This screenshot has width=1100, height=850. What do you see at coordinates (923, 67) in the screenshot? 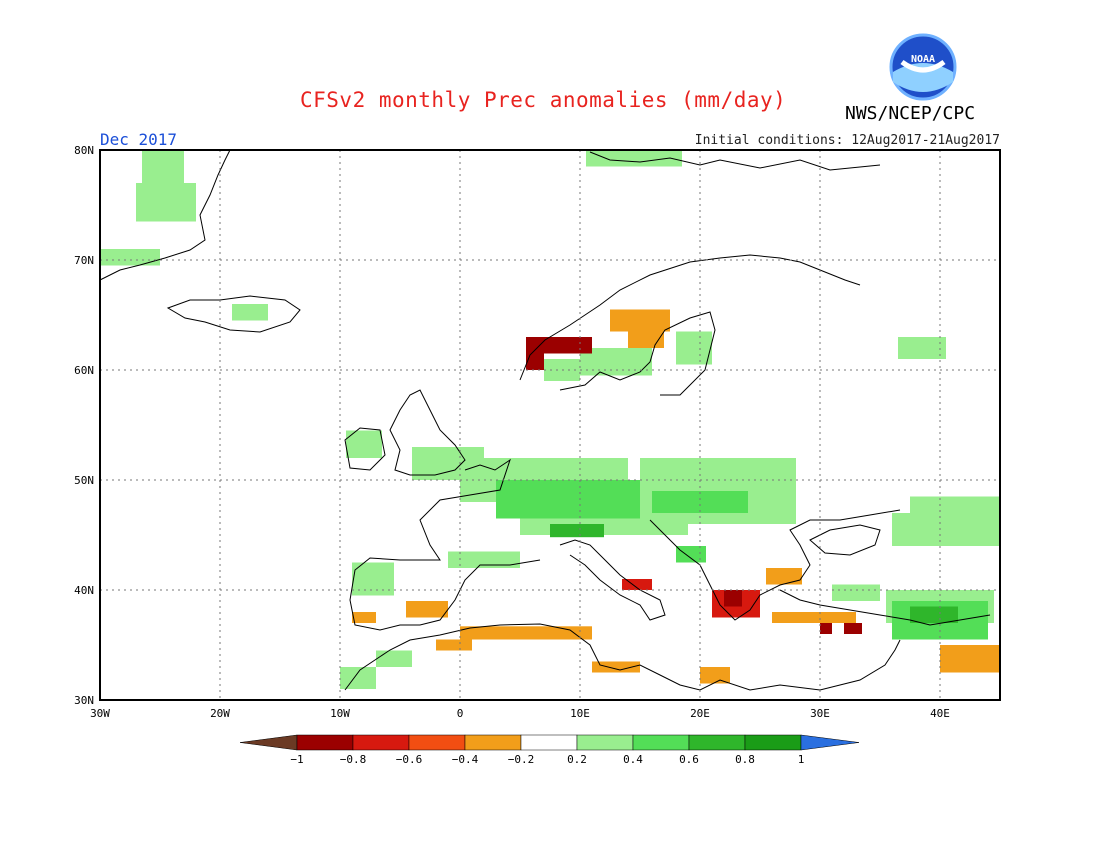
I see `noaa-logo: NOAA` at bounding box center [923, 67].